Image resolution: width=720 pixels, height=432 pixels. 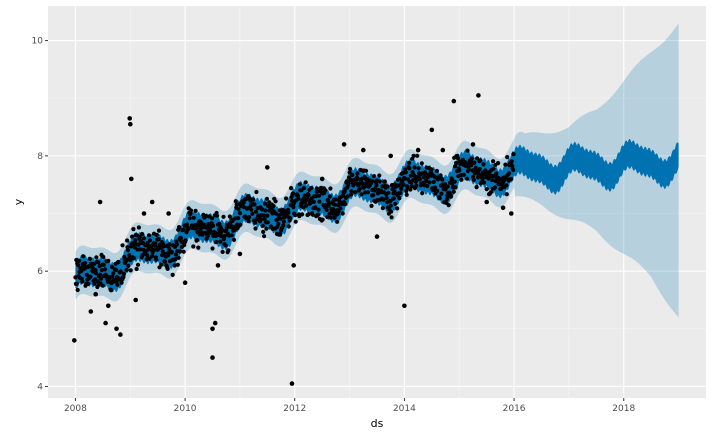 What do you see at coordinates (18, 201) in the screenshot?
I see `y-axis-title: y` at bounding box center [18, 201].